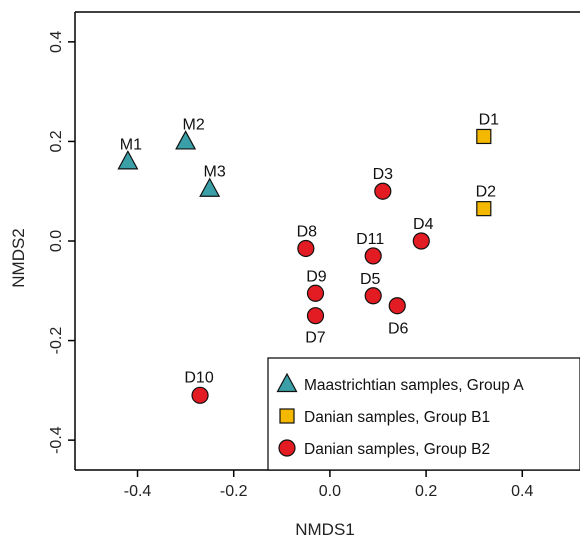  What do you see at coordinates (56, 141) in the screenshot?
I see `y-tick-label-0.2: 0.2` at bounding box center [56, 141].